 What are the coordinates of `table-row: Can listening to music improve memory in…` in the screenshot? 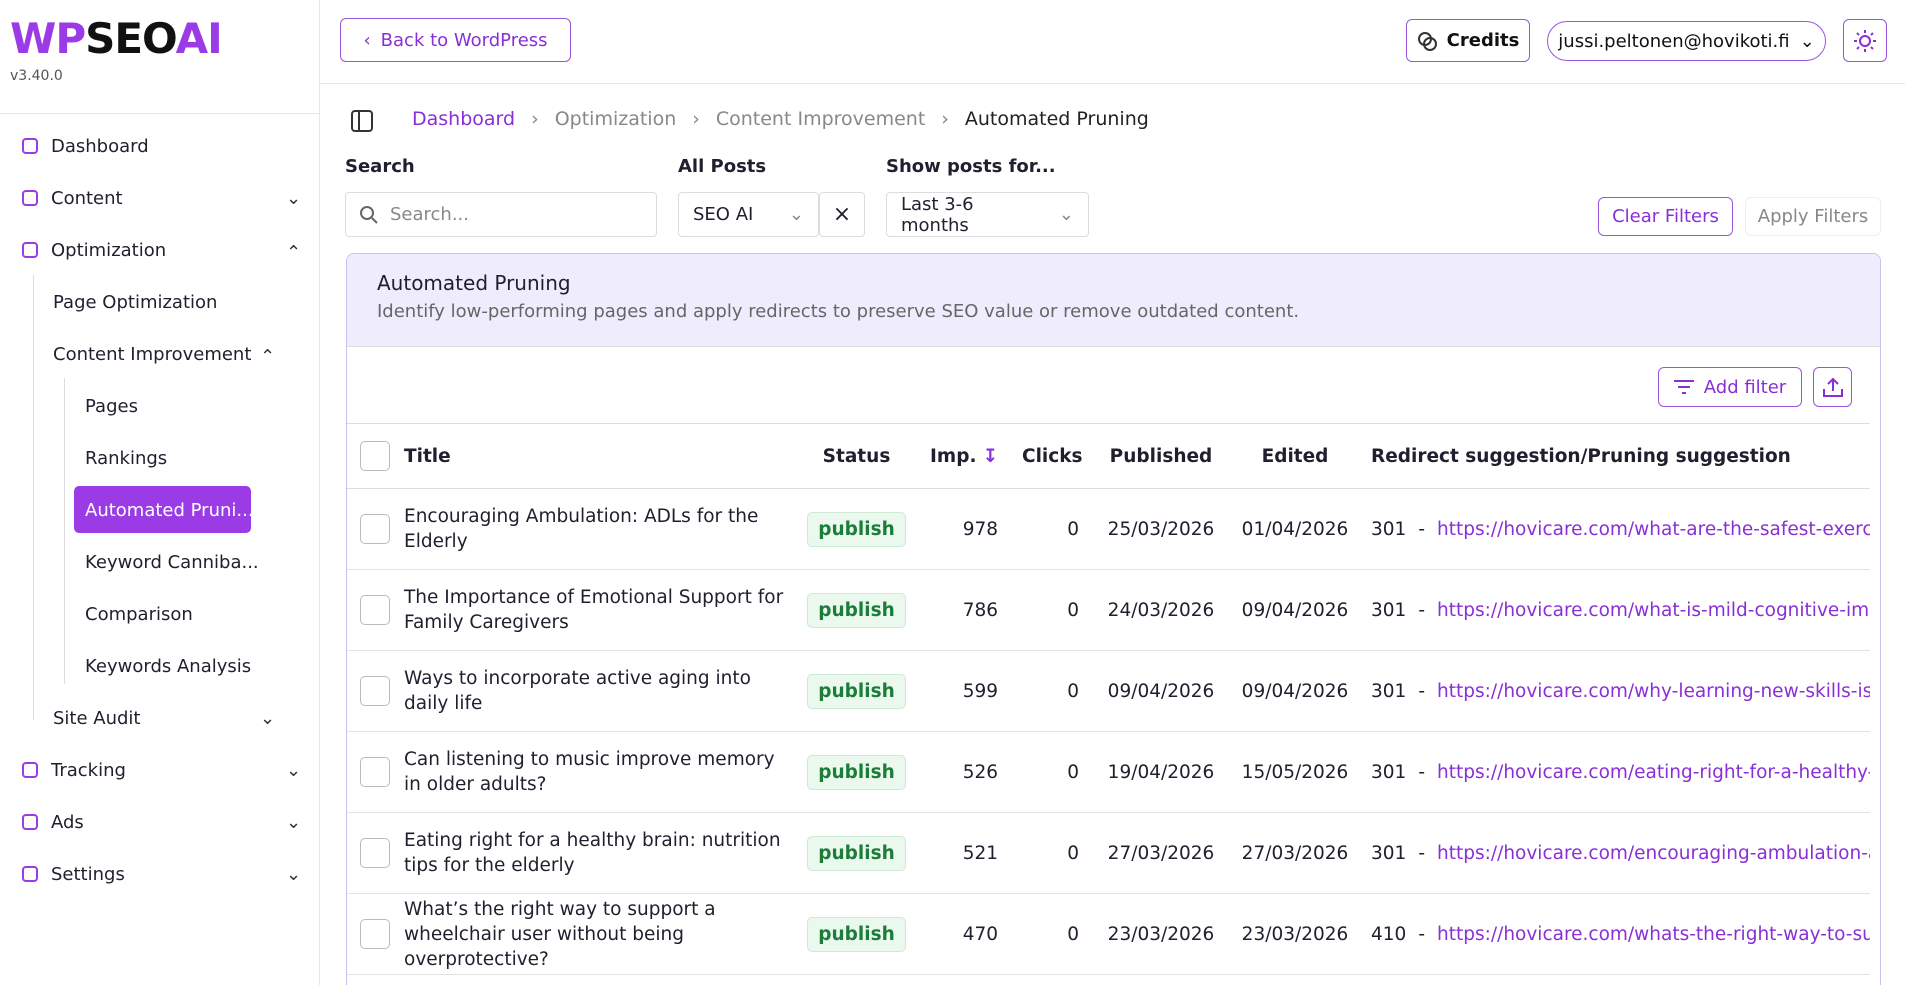 It's located at (1108, 772).